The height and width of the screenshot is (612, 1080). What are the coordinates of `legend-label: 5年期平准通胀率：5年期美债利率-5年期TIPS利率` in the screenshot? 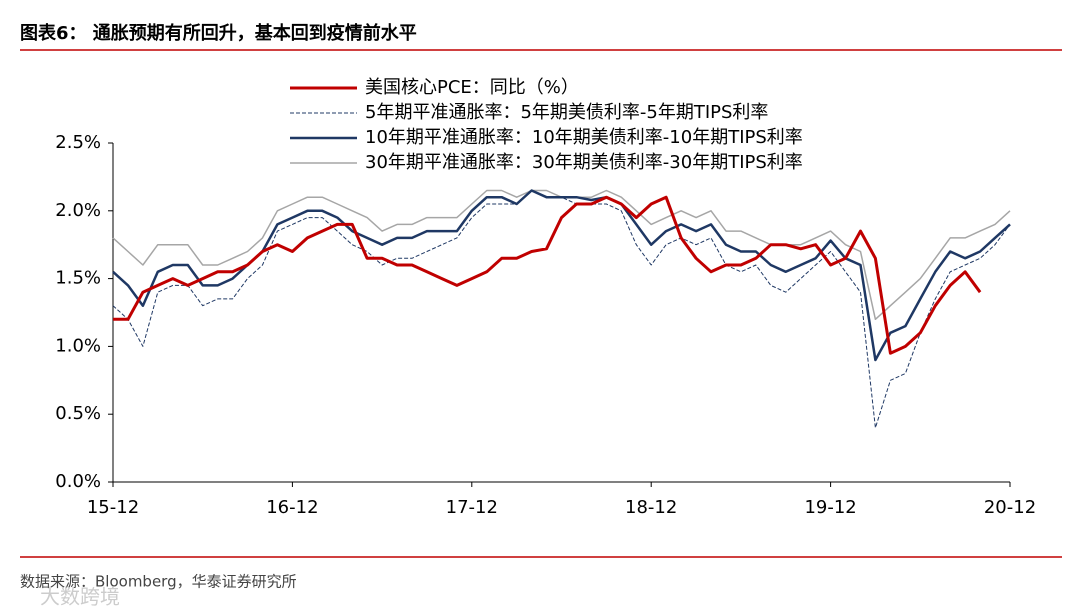 It's located at (566, 112).